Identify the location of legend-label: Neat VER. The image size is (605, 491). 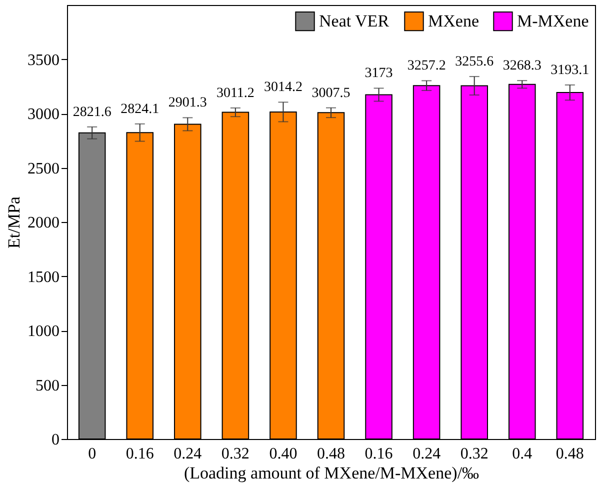
(354, 20).